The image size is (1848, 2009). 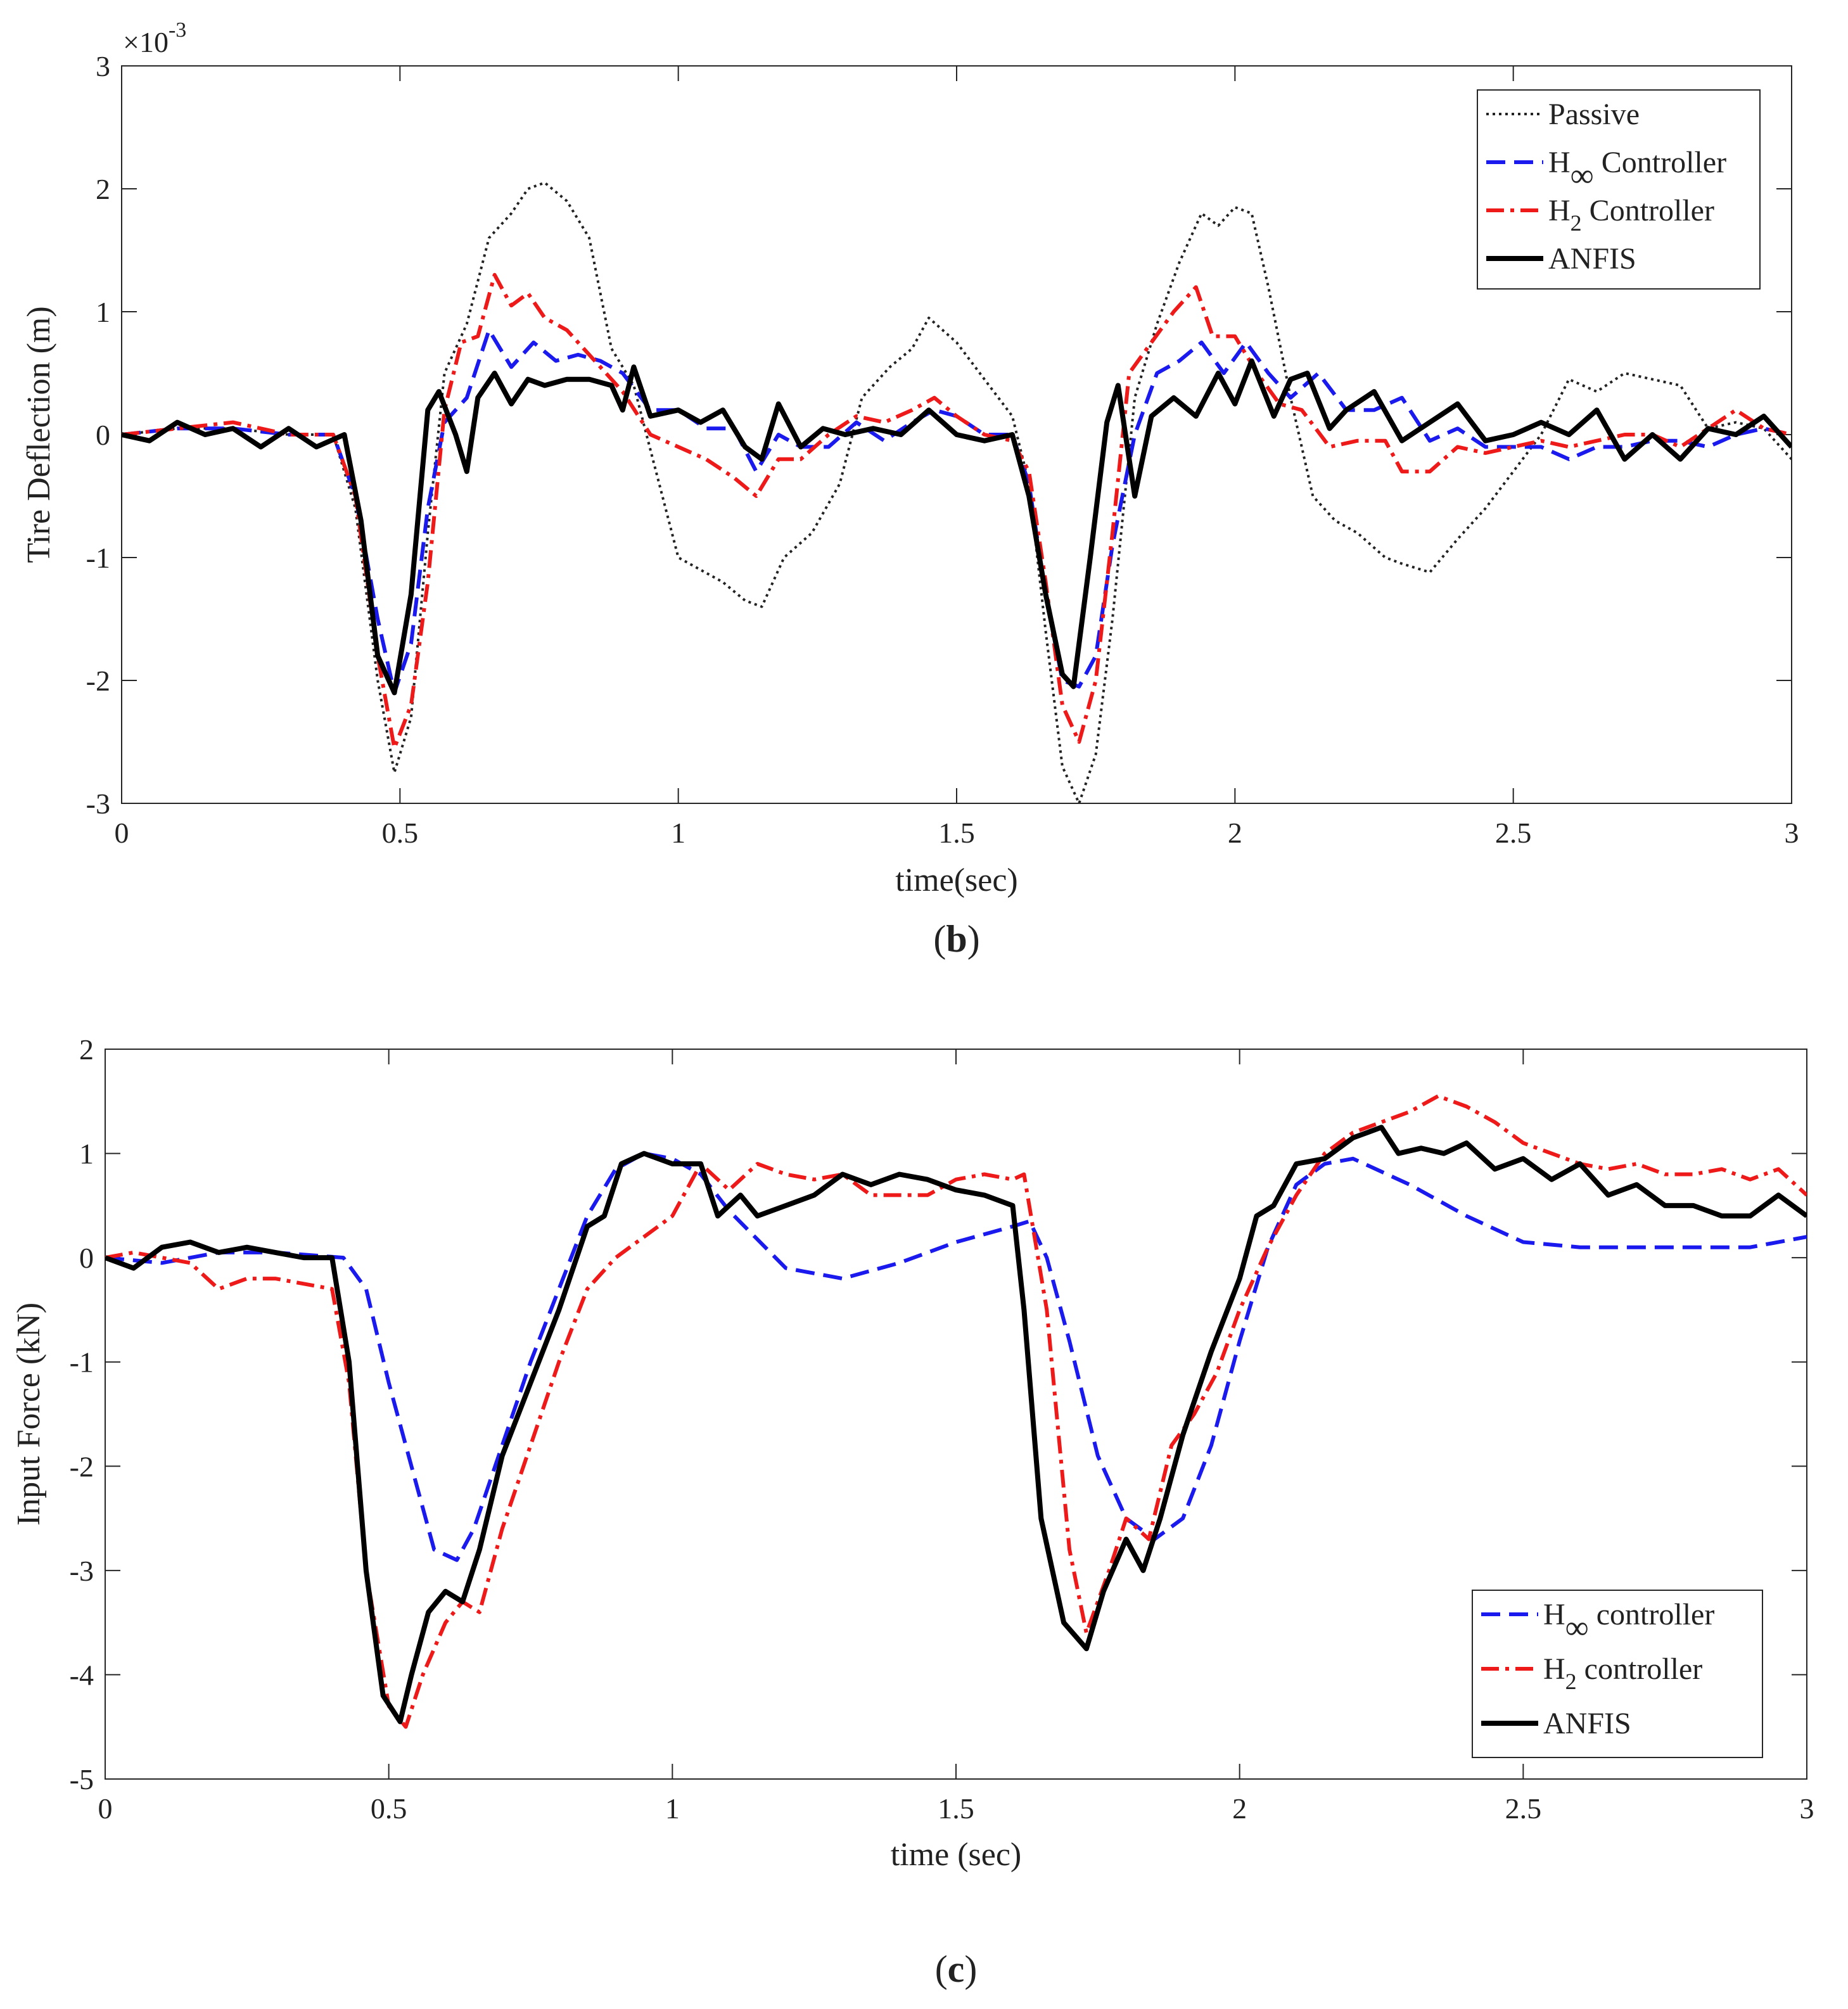 I want to click on legend-label: H∞ Controller, so click(x=1637, y=170).